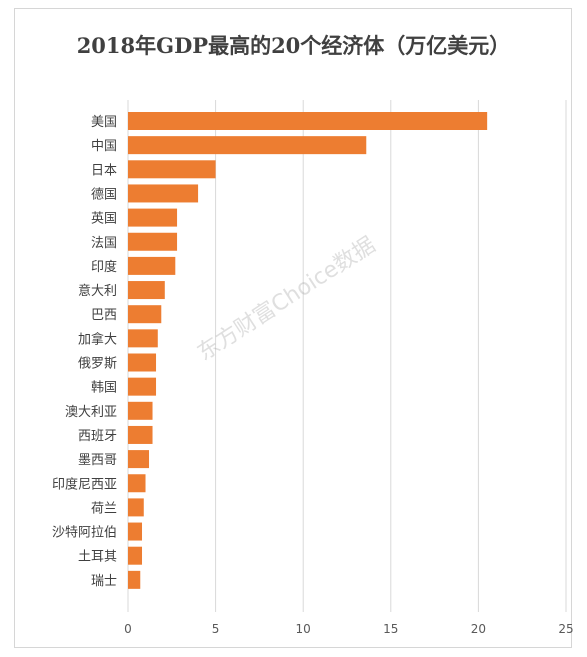  Describe the element at coordinates (104, 315) in the screenshot. I see `category-label: 巴西` at that location.